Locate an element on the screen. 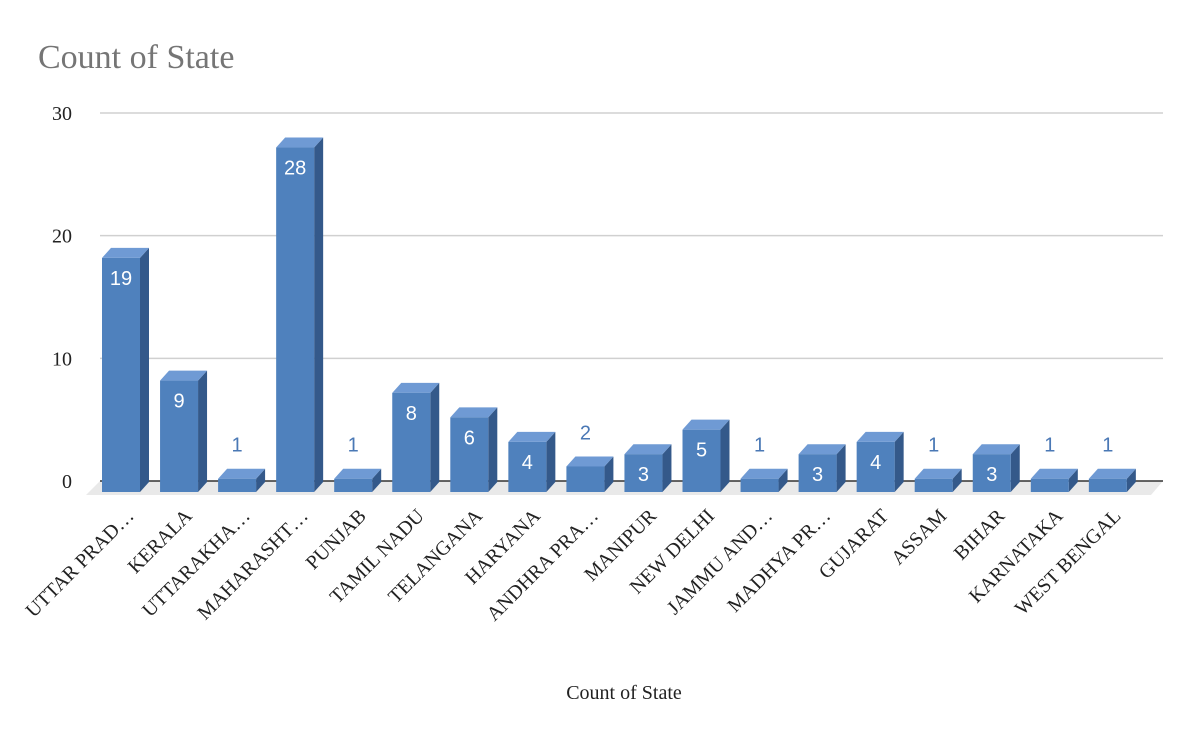 This screenshot has width=1200, height=742. data-label: 8 is located at coordinates (411, 414).